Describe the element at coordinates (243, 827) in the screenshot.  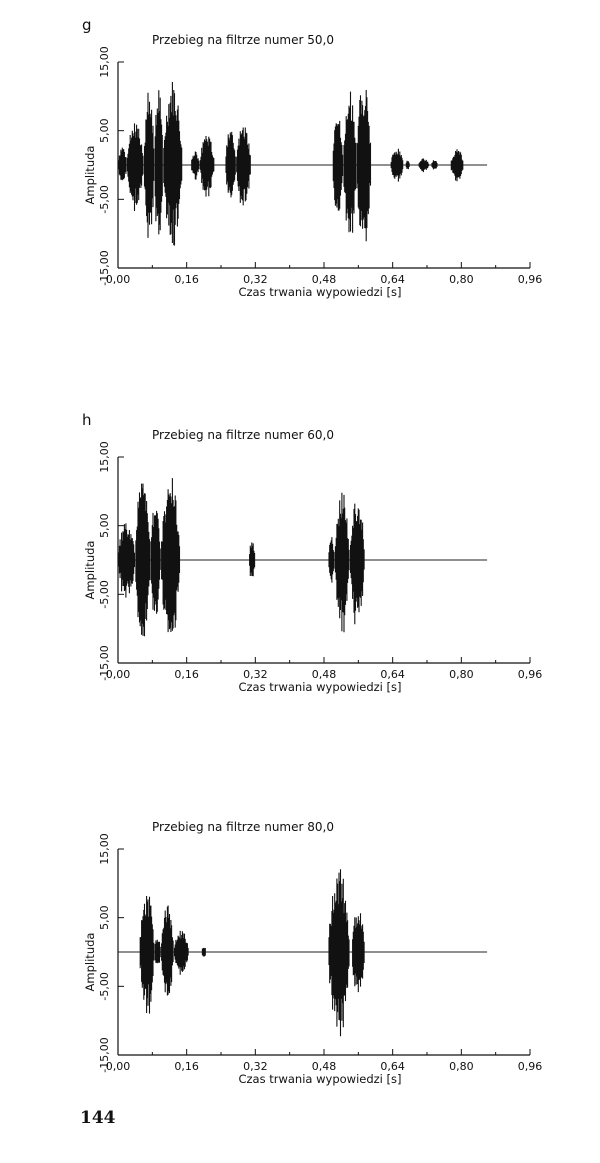
I see `chart-title: Przebieg na filtrze numer 80,0` at that location.